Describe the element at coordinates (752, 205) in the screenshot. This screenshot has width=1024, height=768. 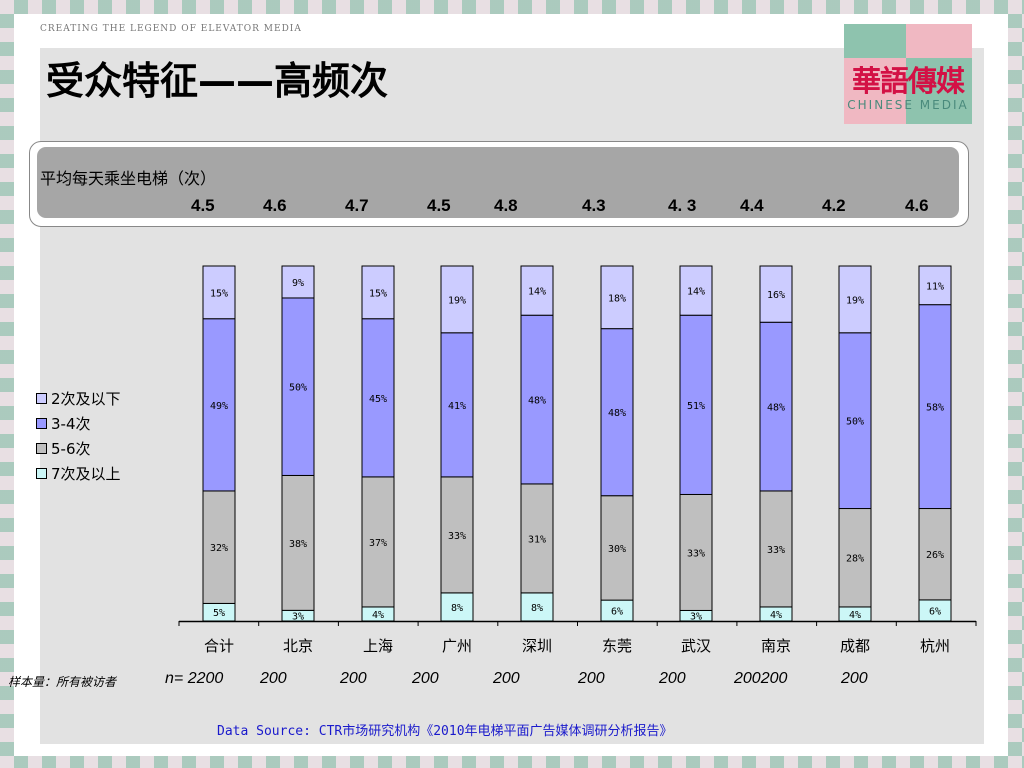
I see `average-value: 4.4` at that location.